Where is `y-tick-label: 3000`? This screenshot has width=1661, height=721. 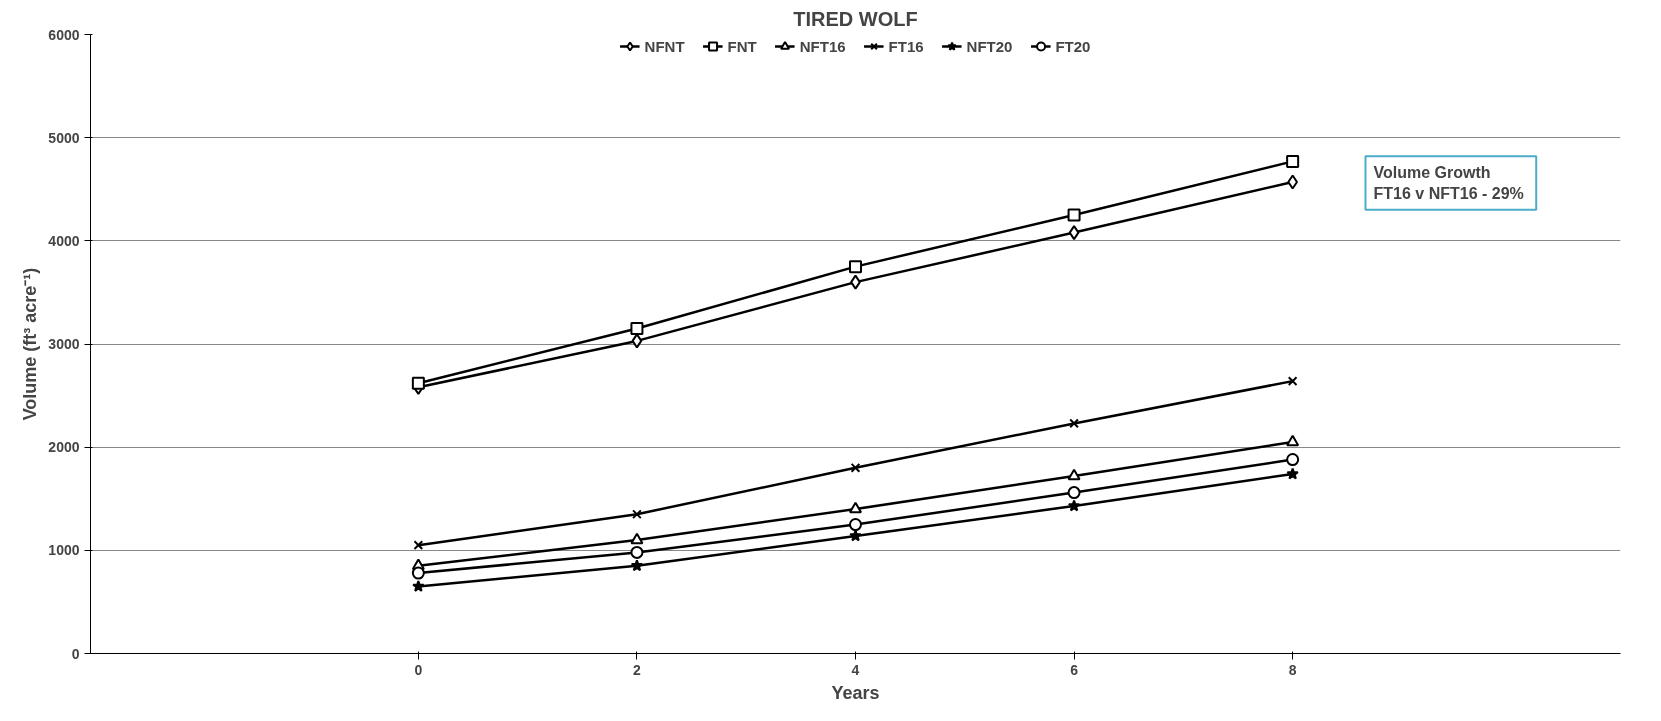
y-tick-label: 3000 is located at coordinates (64, 344).